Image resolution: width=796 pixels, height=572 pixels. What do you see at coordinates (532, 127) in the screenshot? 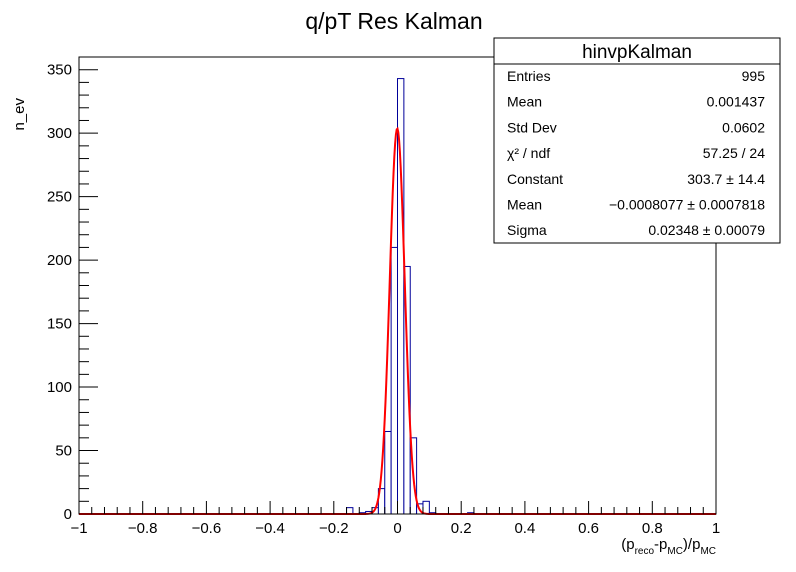
I see `stats-row-label: Std Dev` at bounding box center [532, 127].